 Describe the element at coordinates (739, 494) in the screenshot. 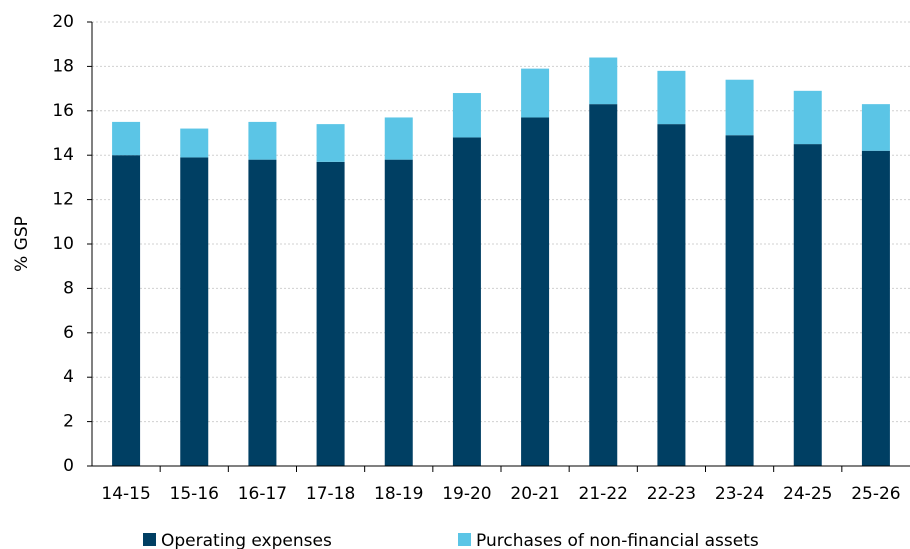

I see `x-tick-label: 23-24` at that location.